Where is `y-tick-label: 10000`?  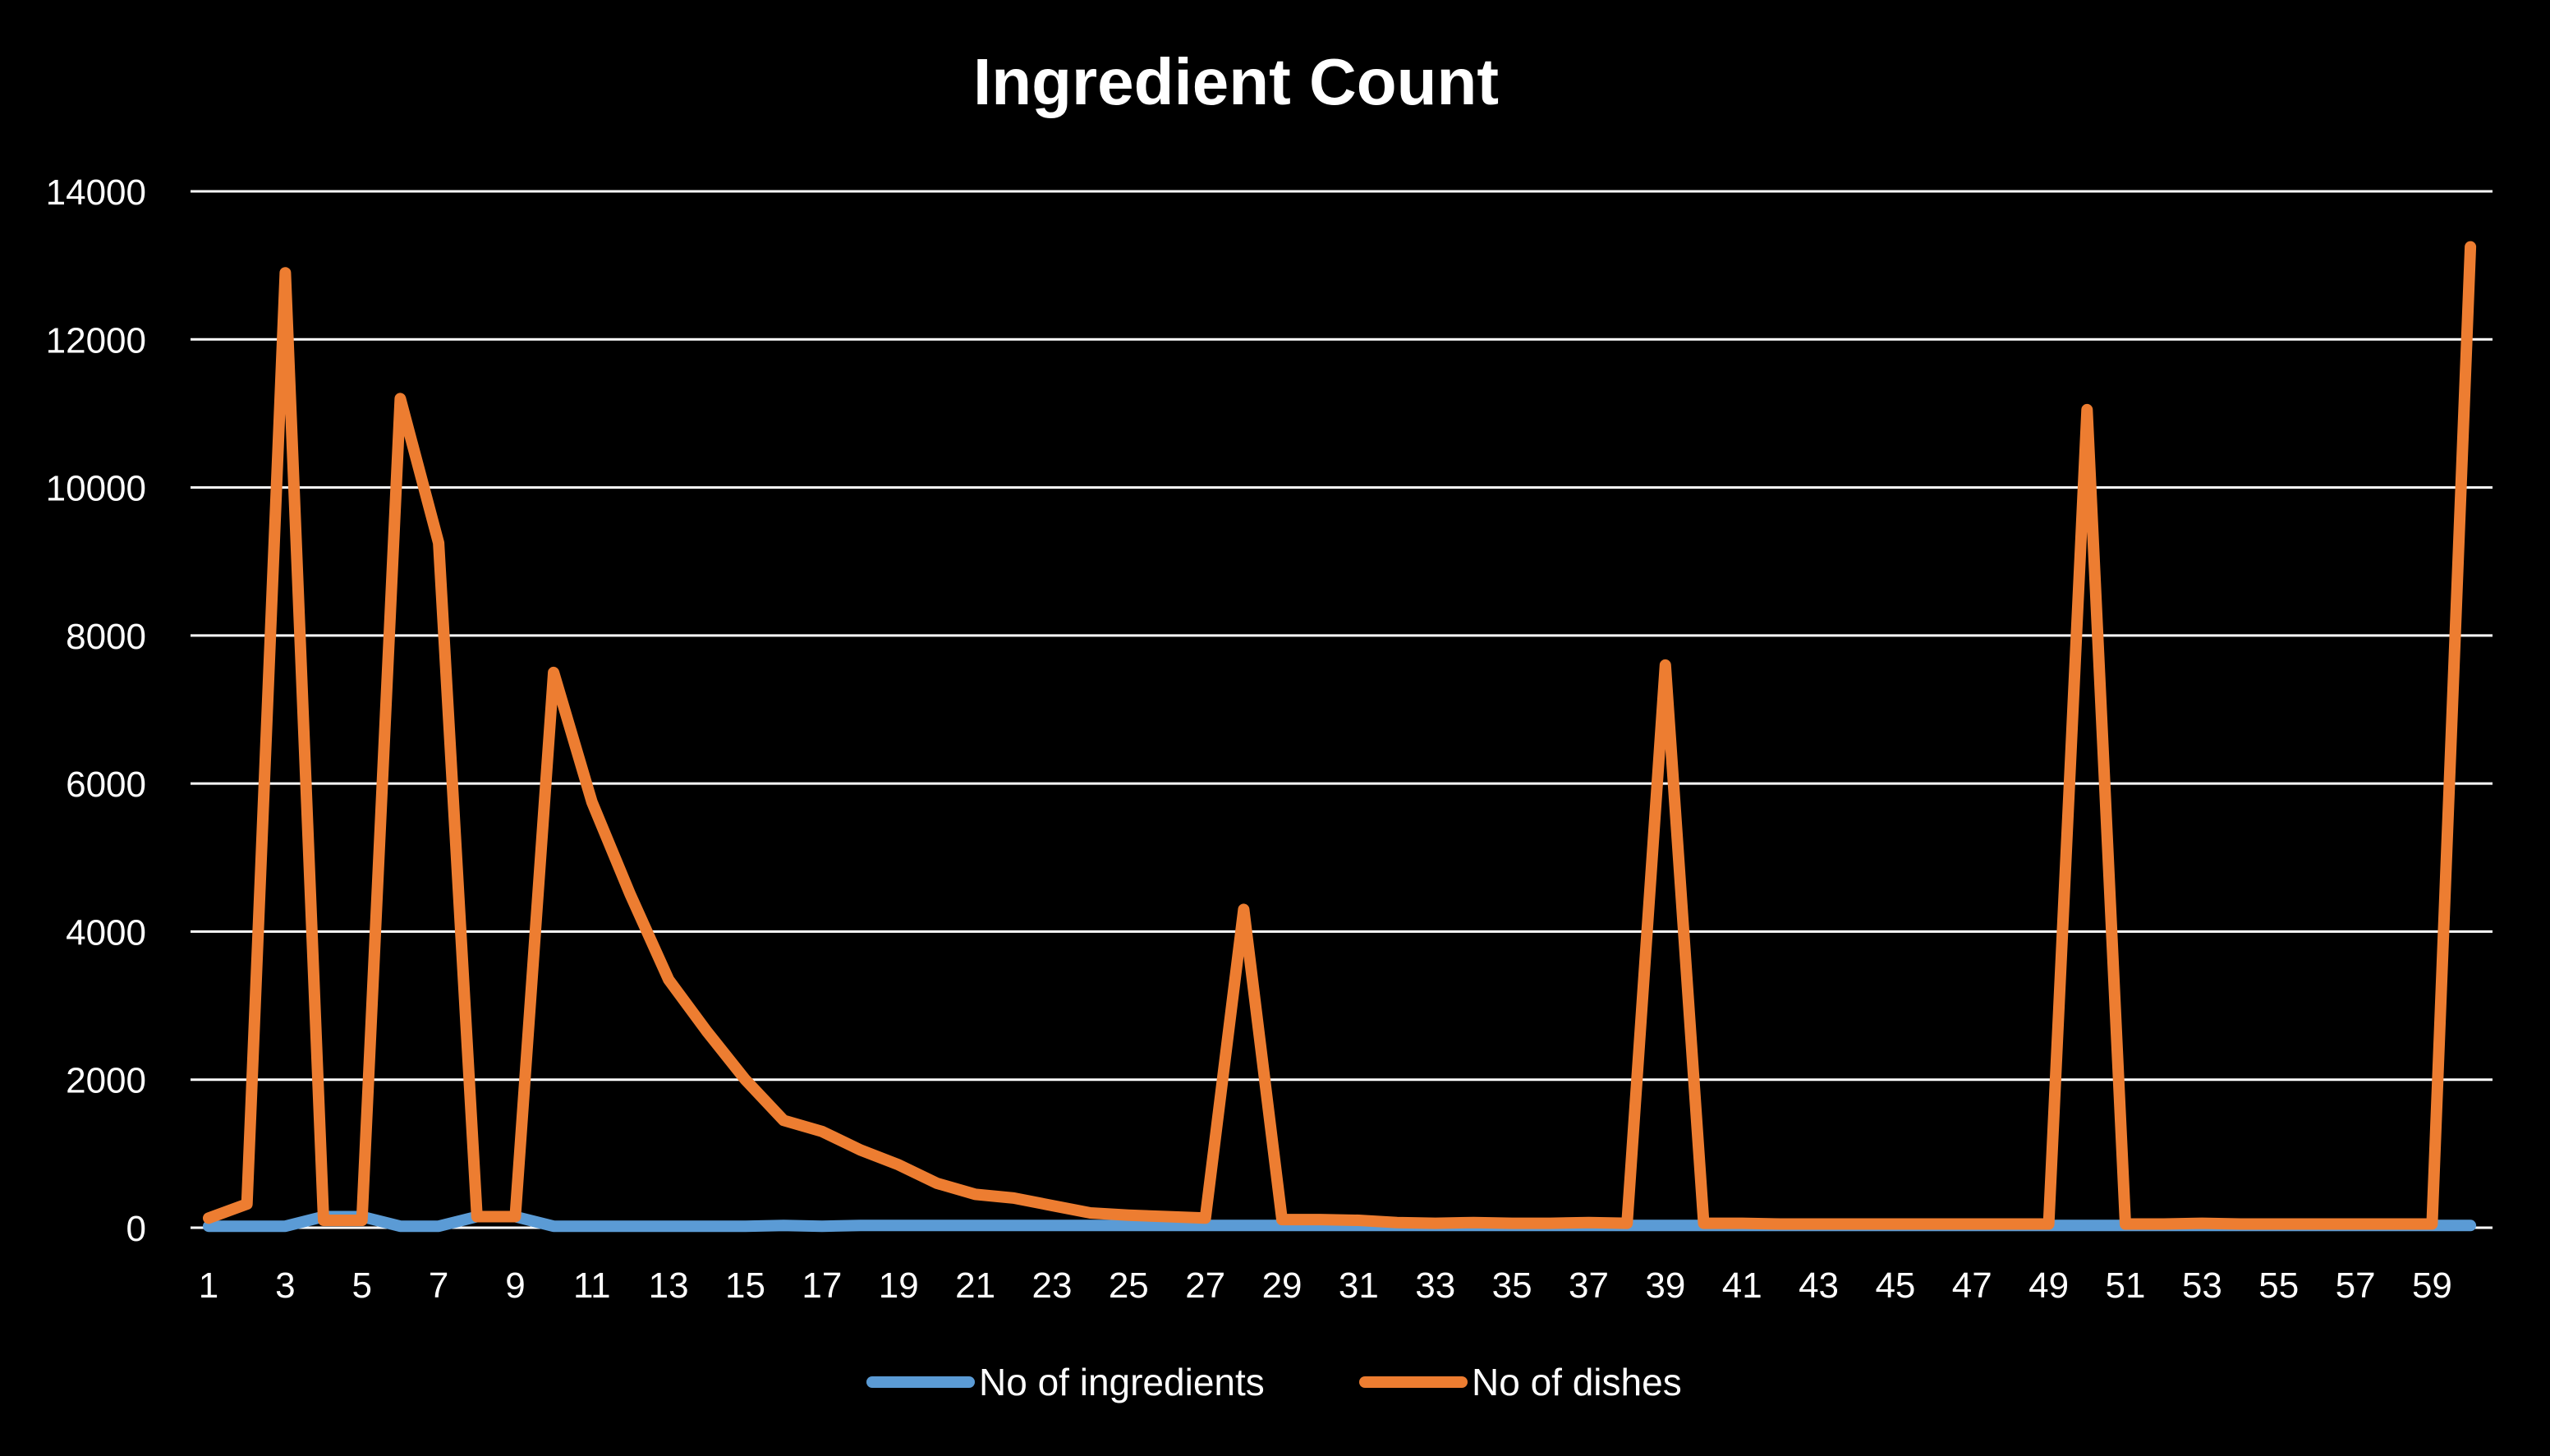
y-tick-label: 10000 is located at coordinates (96, 489).